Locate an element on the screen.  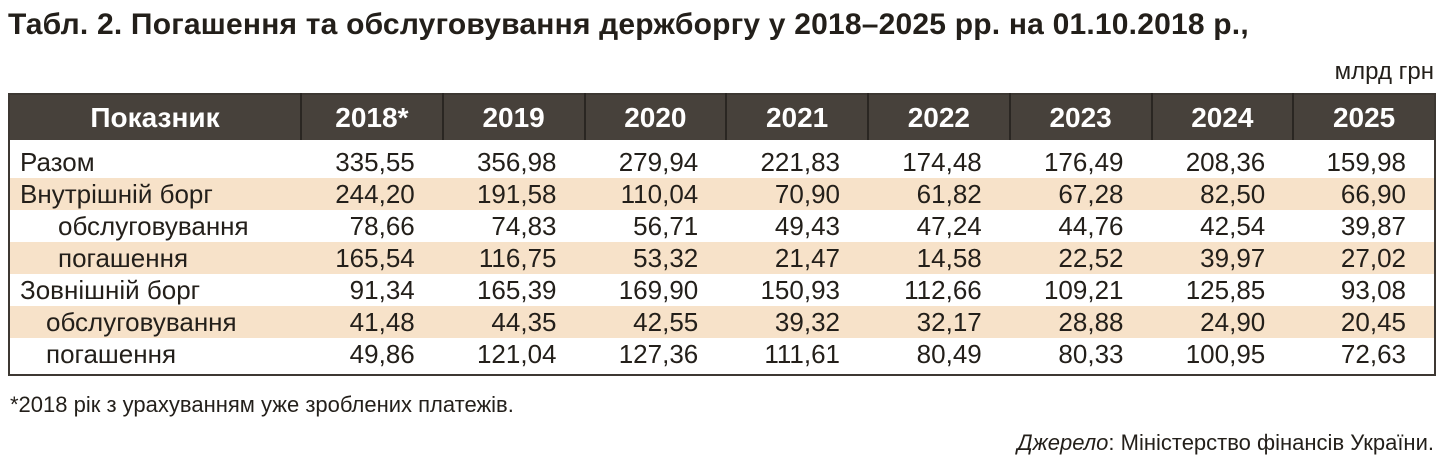
table-cell: 53,32 is located at coordinates (655, 258).